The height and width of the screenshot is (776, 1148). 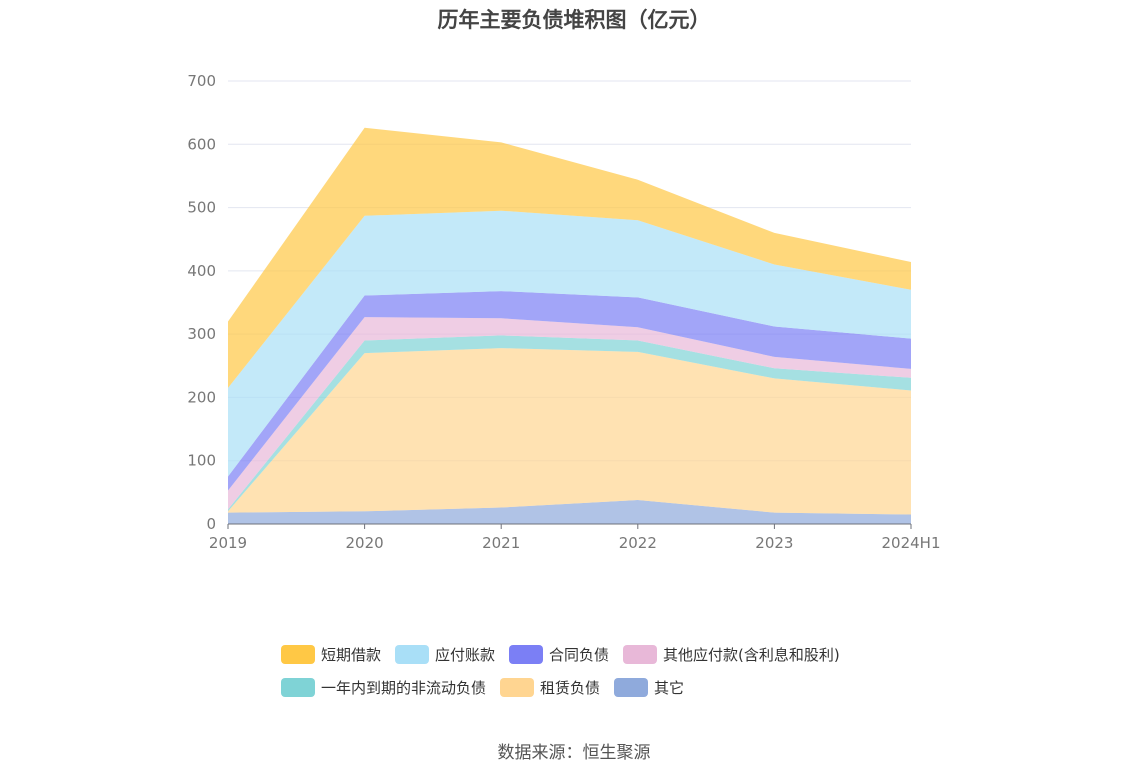 What do you see at coordinates (201, 208) in the screenshot?
I see `y-tick-label: 500` at bounding box center [201, 208].